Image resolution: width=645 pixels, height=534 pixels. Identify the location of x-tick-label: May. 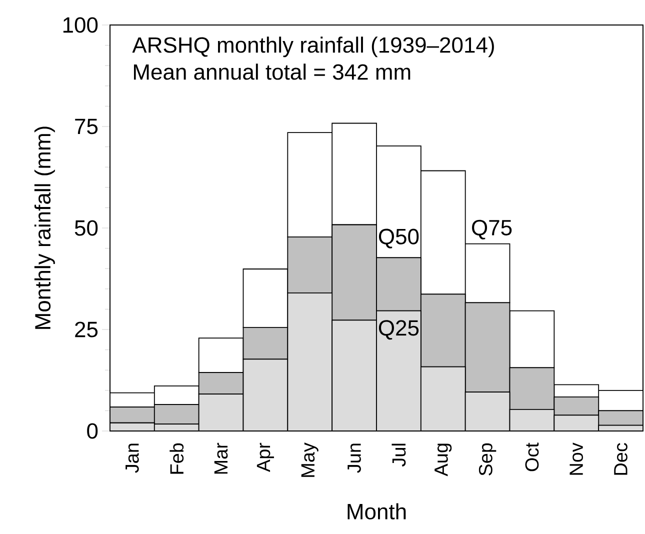
(309, 459).